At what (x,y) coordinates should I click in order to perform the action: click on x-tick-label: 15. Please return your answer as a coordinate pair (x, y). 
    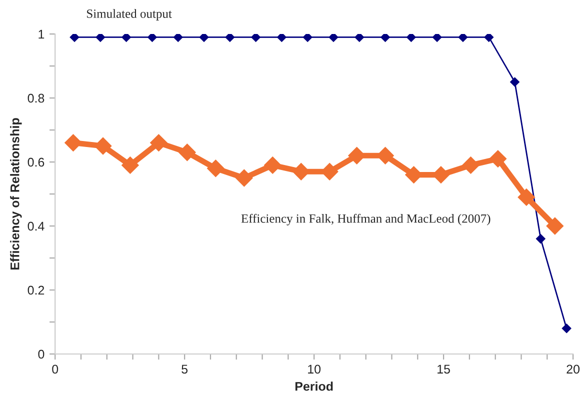
    Looking at the image, I should click on (444, 369).